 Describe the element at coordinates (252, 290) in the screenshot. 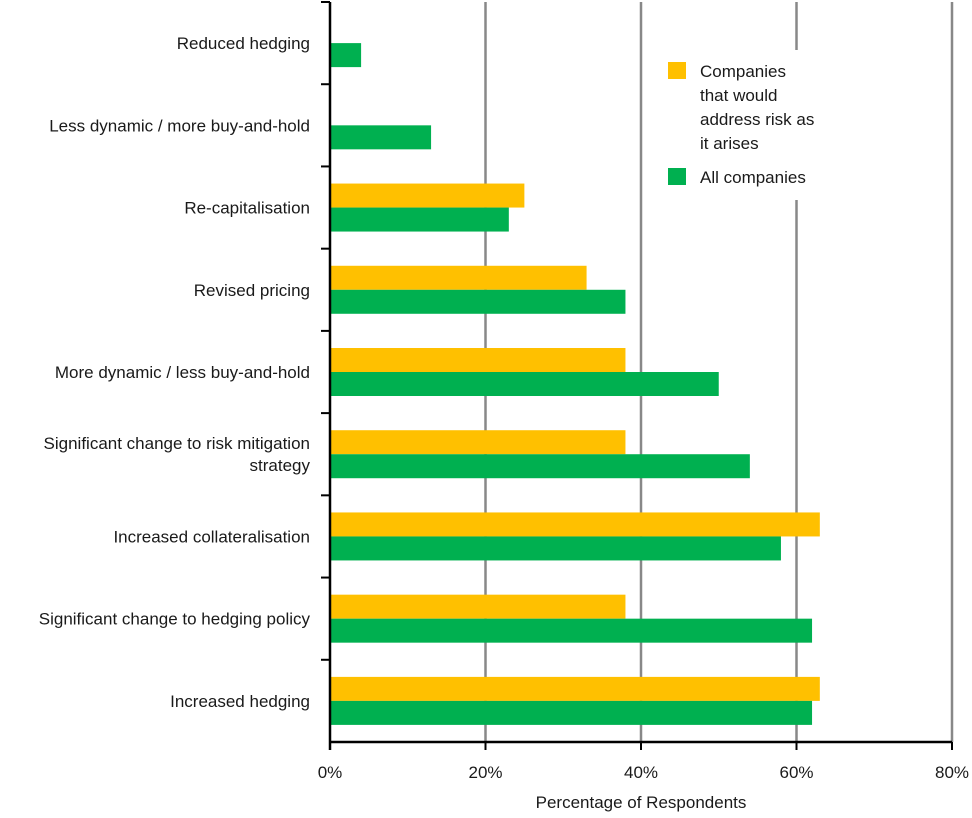

I see `y-tick-label: Revised pricing` at that location.